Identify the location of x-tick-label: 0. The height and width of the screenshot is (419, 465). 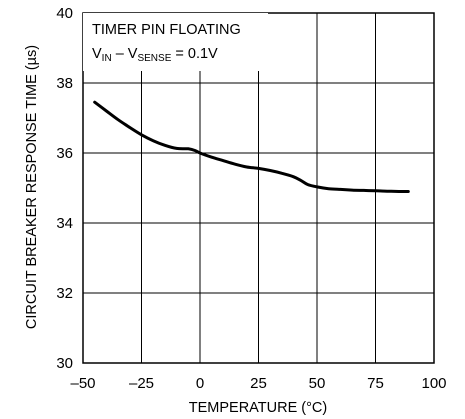
(200, 383).